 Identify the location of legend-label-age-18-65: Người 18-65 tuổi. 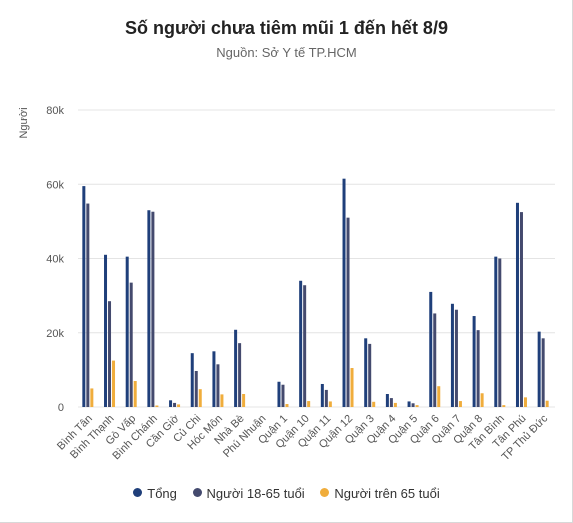
(255, 494).